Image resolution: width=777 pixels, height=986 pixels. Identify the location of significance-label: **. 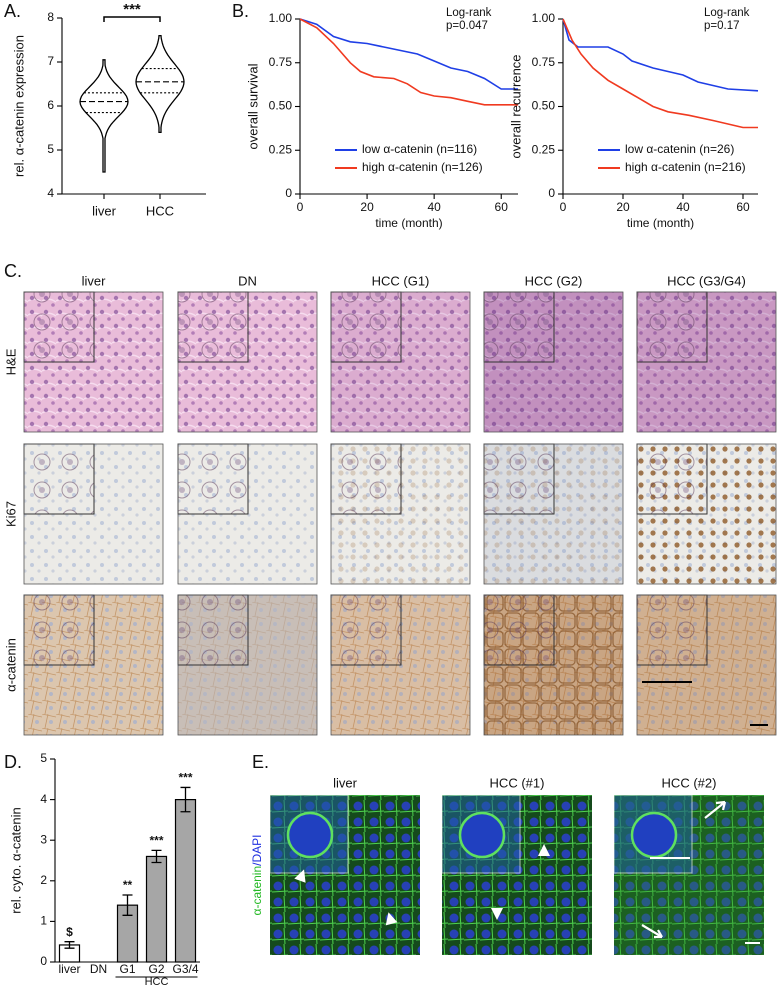
(128, 885).